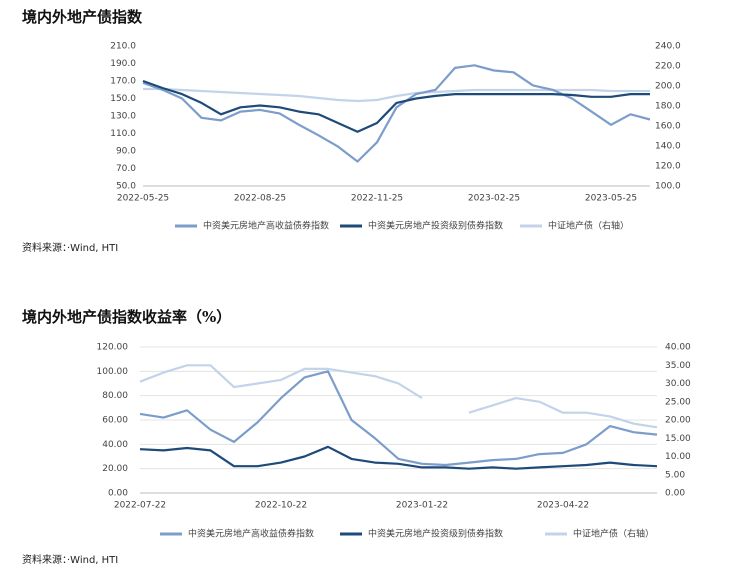  What do you see at coordinates (115, 445) in the screenshot?
I see `y-tick-label: 40.00` at bounding box center [115, 445].